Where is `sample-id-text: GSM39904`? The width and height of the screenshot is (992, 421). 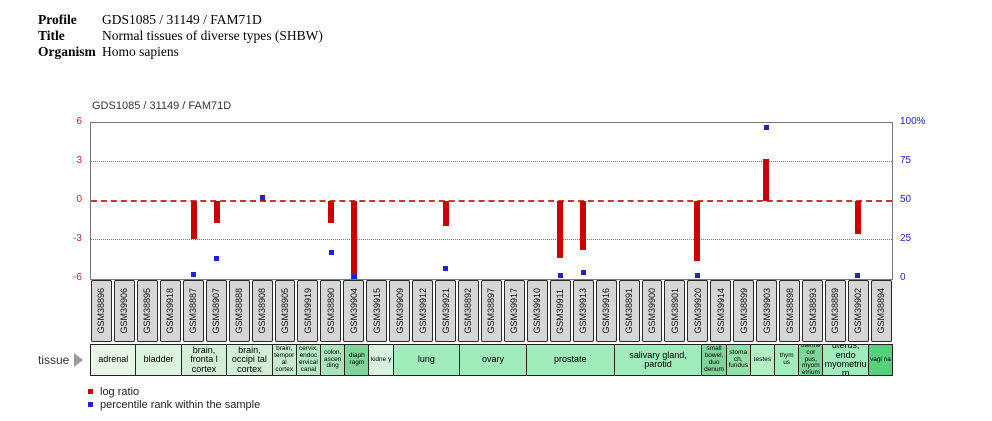
sample-id-text: GSM39904 is located at coordinates (353, 311).